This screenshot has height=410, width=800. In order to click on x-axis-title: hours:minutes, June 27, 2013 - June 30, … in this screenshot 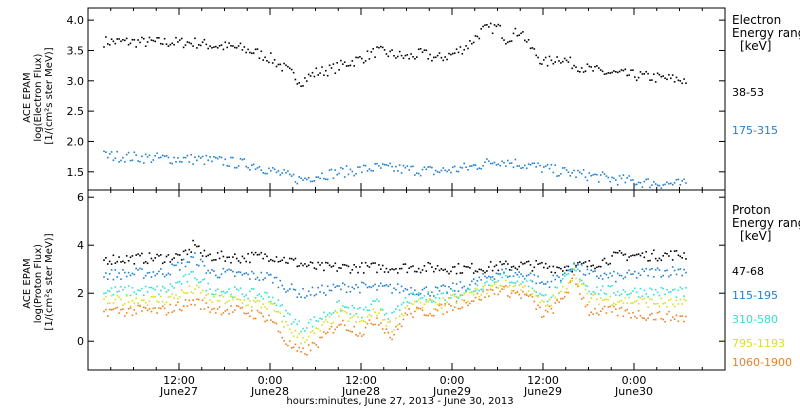, I will do `click(399, 401)`.